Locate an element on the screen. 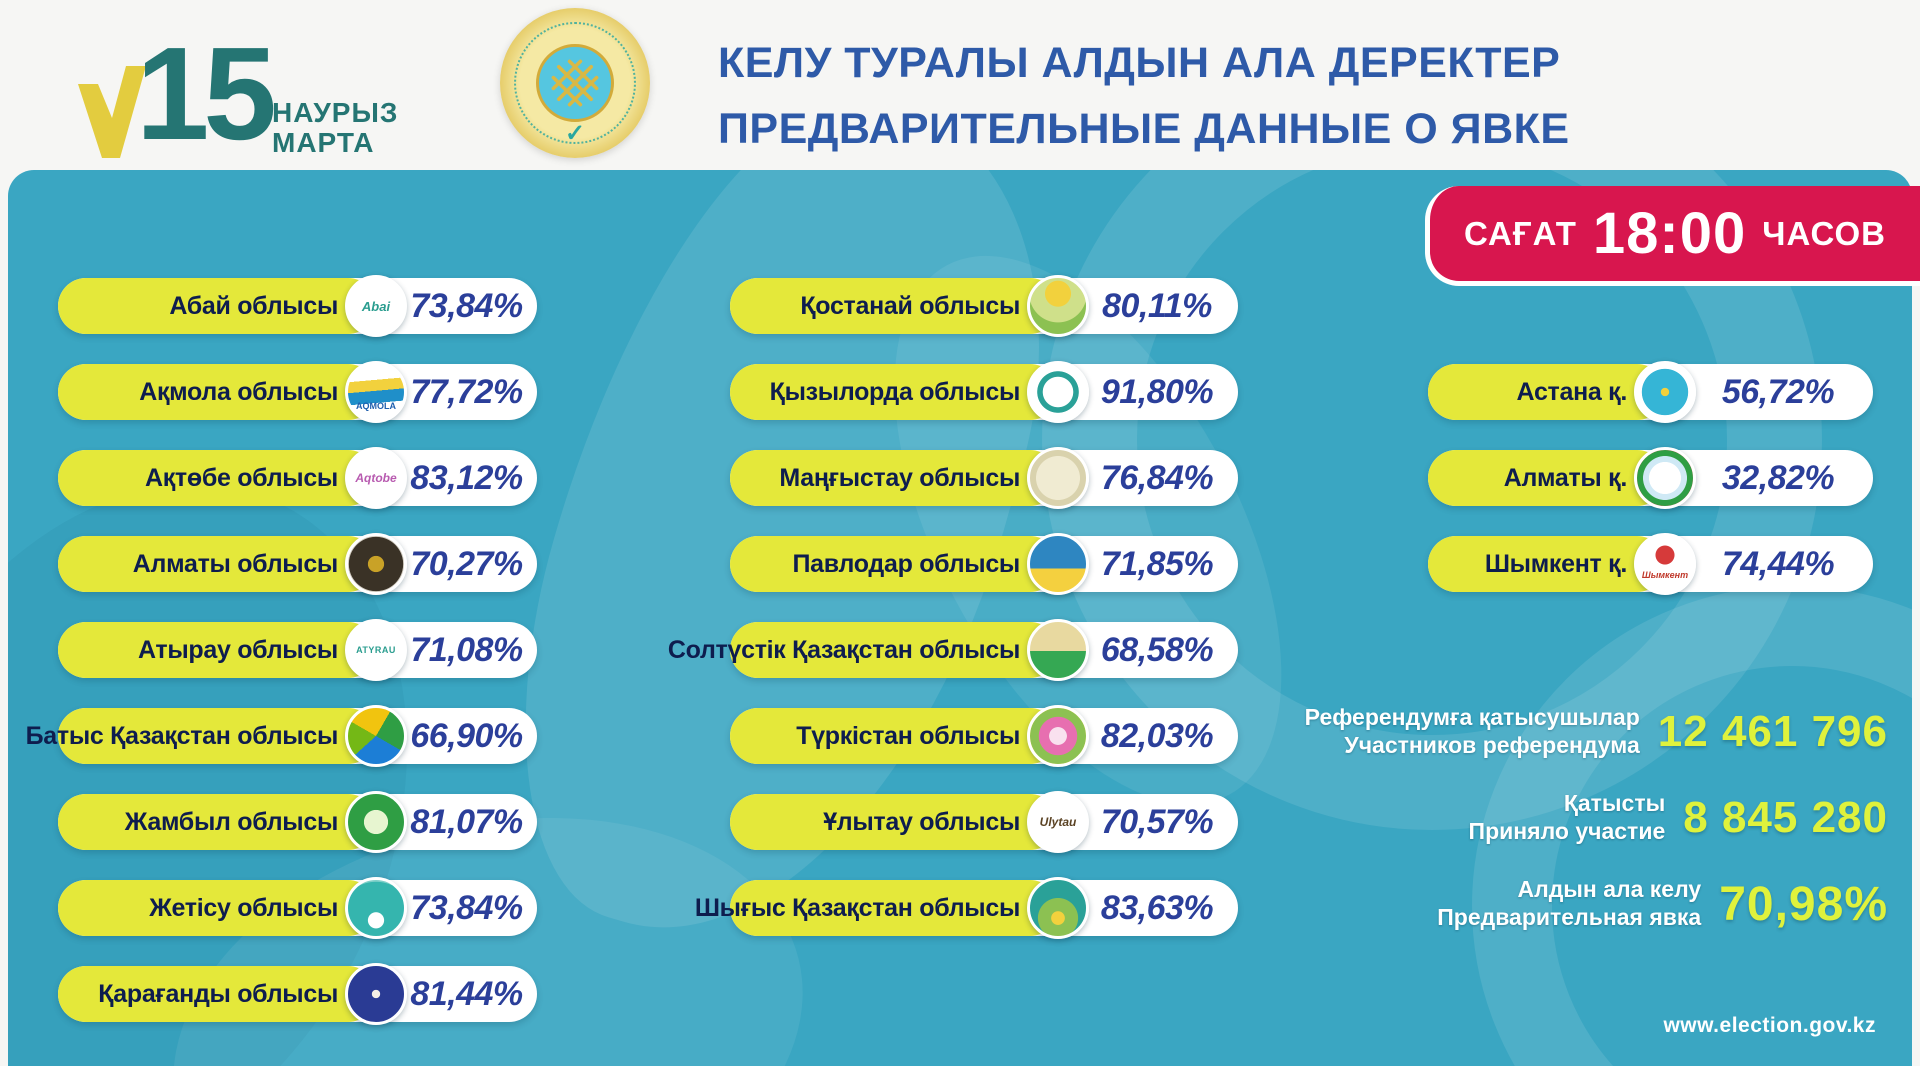  region-row-ulytau: Ұлытау облысы Ulytau 70,57% is located at coordinates (984, 822).